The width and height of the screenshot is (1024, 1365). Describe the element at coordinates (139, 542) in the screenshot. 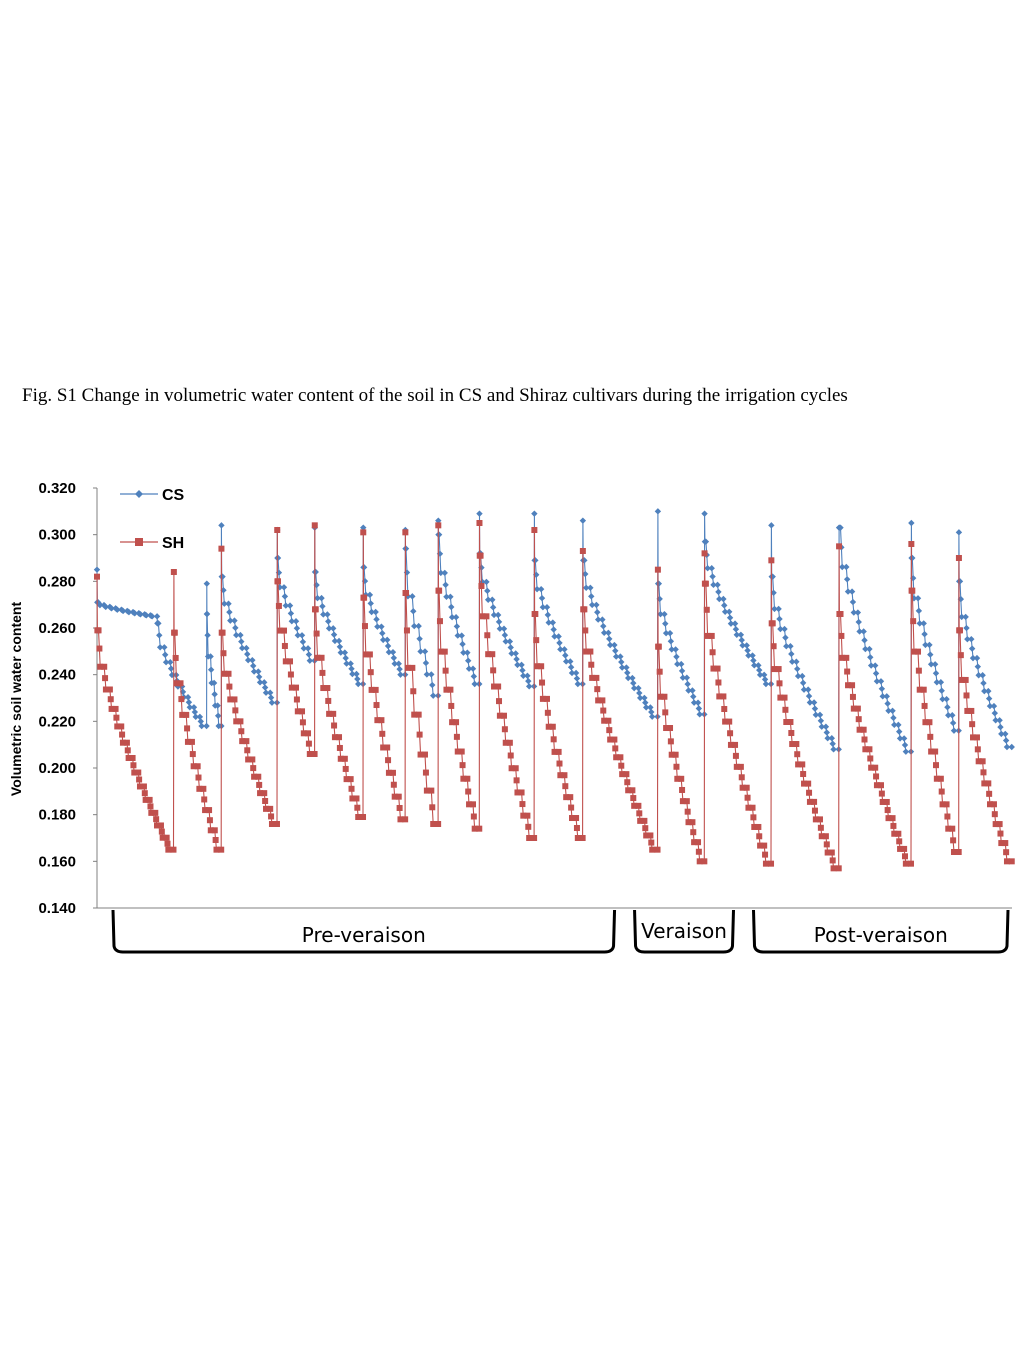

I see `legend-sh-marker` at that location.